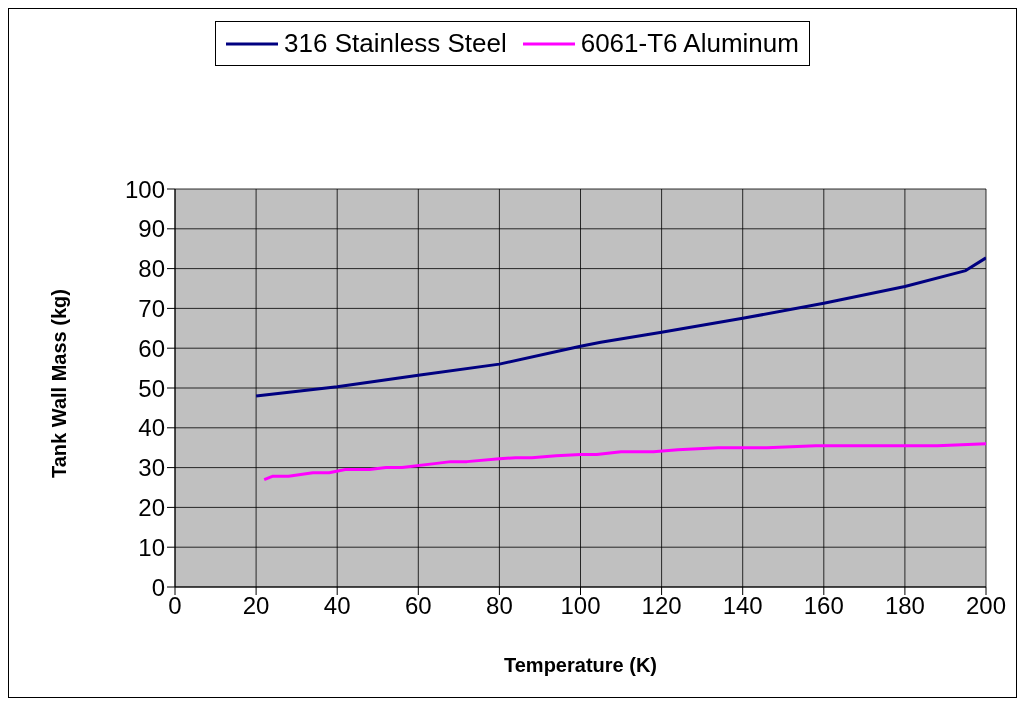 This screenshot has width=1025, height=702. What do you see at coordinates (661, 606) in the screenshot?
I see `x-tick-label: 120` at bounding box center [661, 606].